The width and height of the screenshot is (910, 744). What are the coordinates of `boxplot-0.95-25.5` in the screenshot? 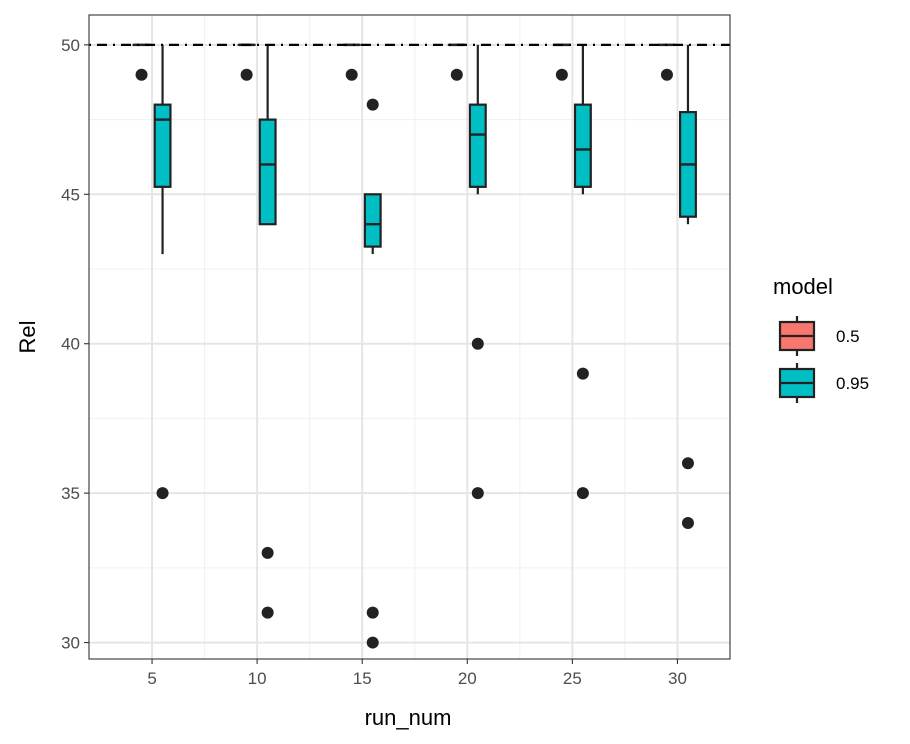 It's located at (582, 272).